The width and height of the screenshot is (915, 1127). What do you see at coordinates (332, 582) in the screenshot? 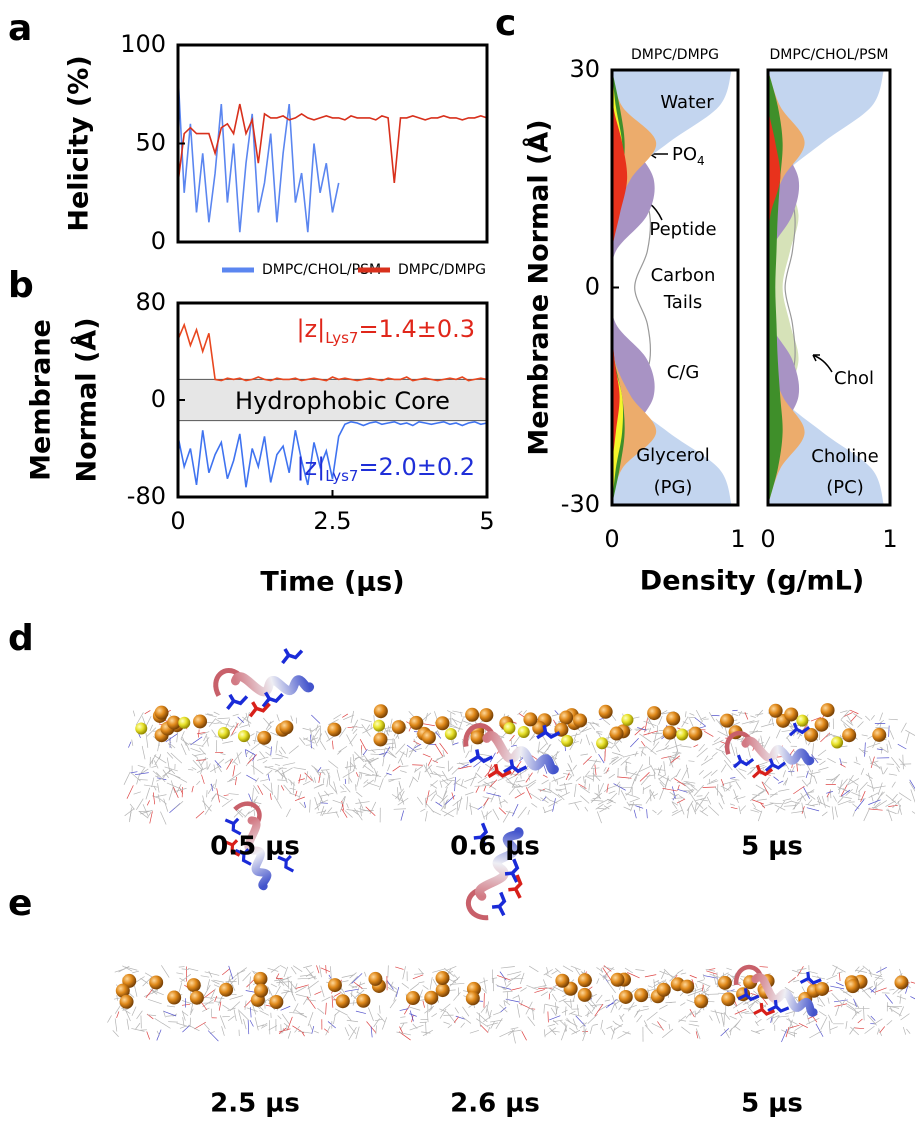
I see `x-axis-label: Time (µs)` at bounding box center [332, 582].